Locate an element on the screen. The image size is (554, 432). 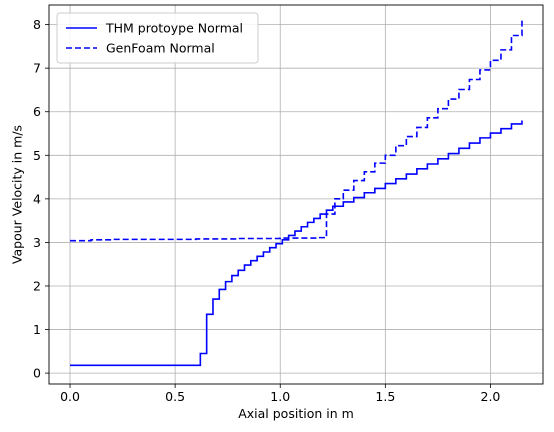
legend-box is located at coordinates (157, 38).